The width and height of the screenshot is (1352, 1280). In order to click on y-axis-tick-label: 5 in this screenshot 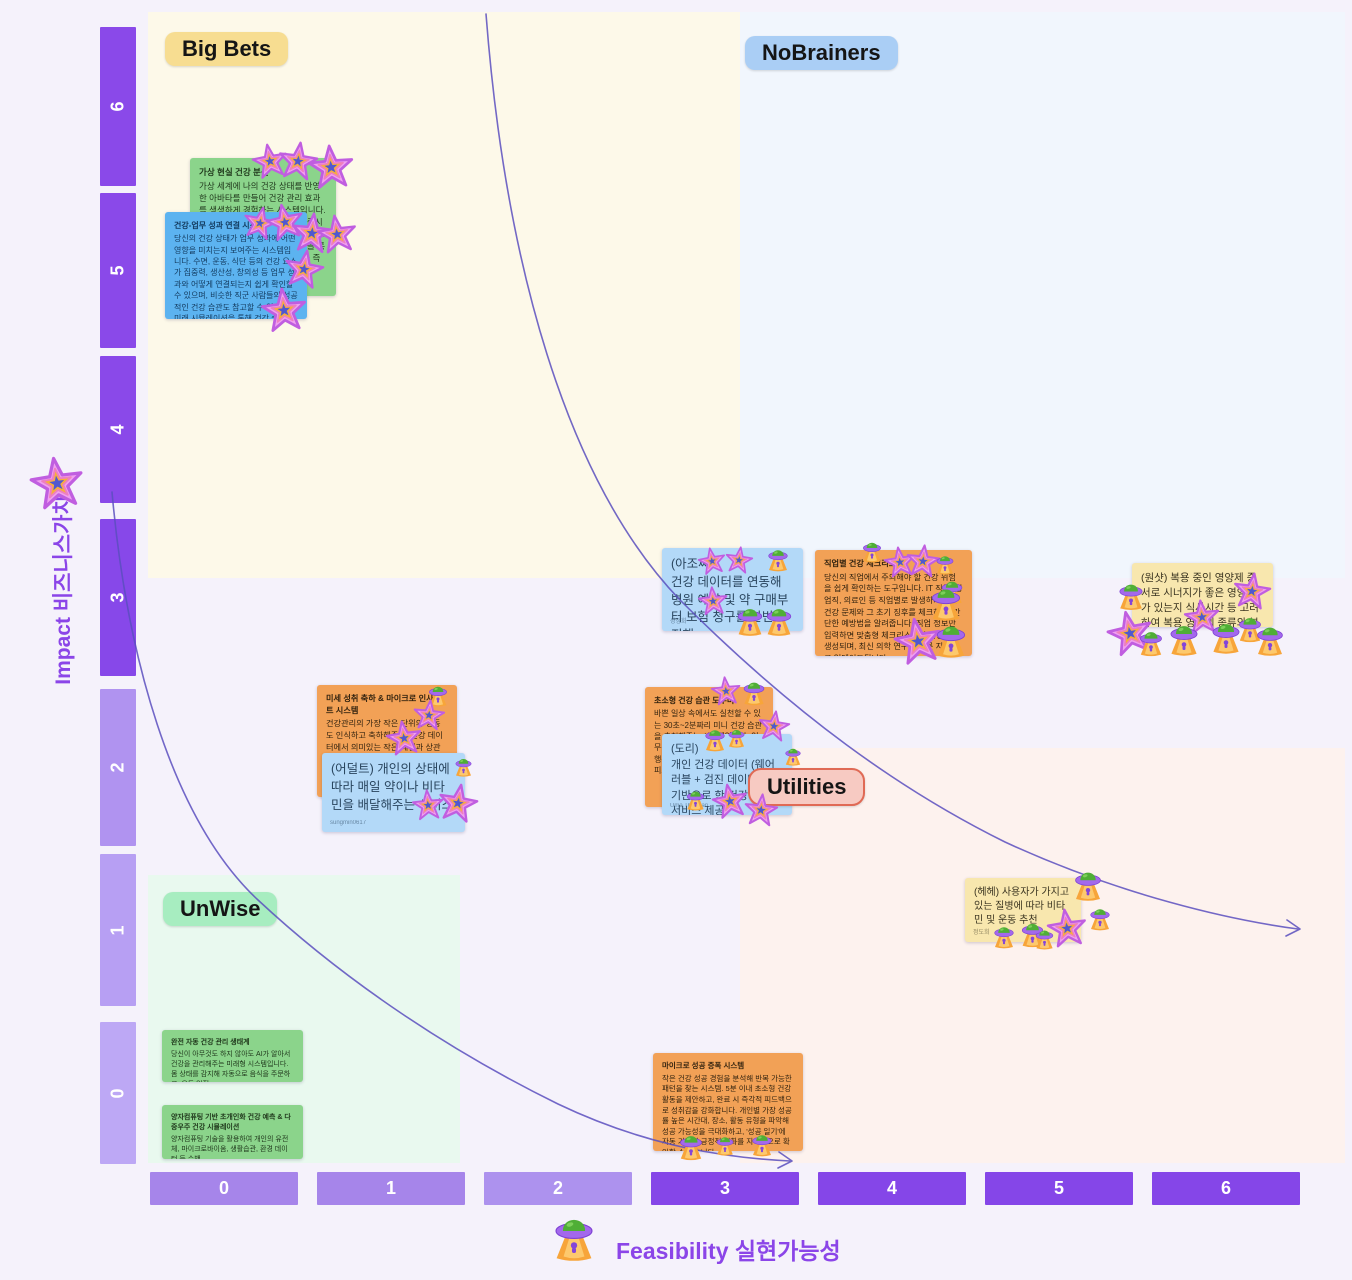, I will do `click(117, 270)`.